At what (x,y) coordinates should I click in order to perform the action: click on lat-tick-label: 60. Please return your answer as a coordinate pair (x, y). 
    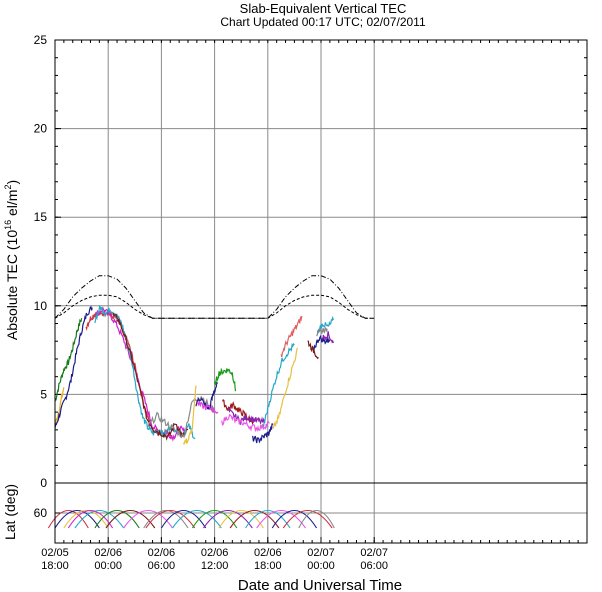
    Looking at the image, I should click on (41, 513).